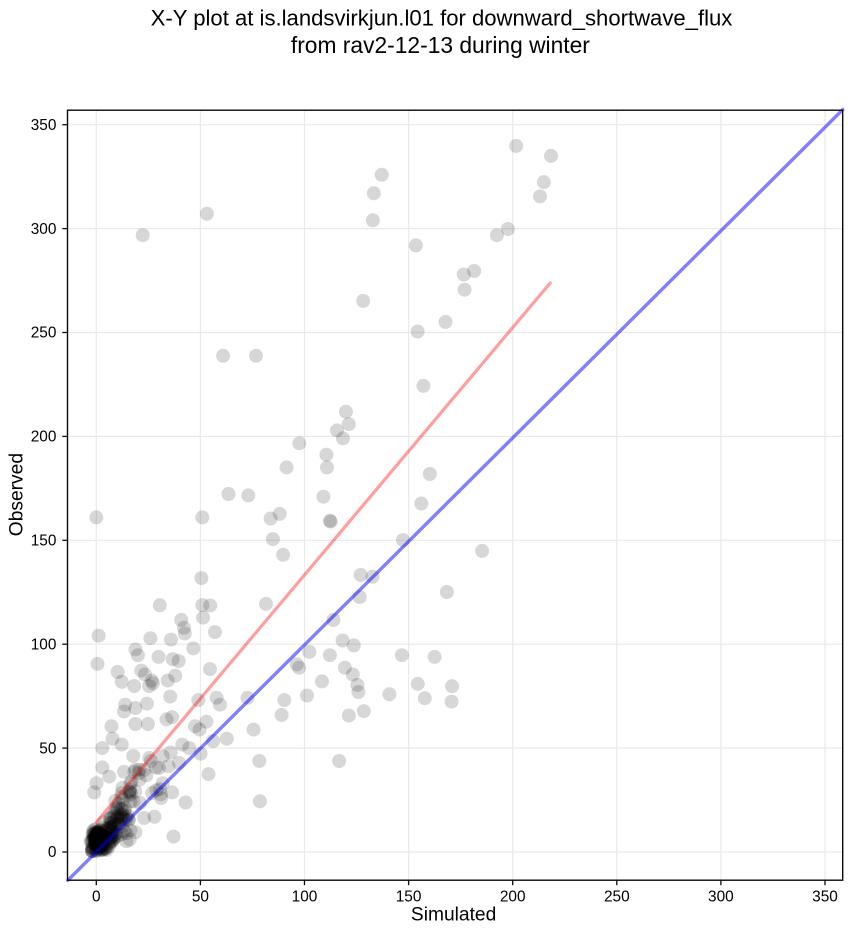 The width and height of the screenshot is (851, 934). Describe the element at coordinates (17, 494) in the screenshot. I see `svg-text: Observed` at that location.